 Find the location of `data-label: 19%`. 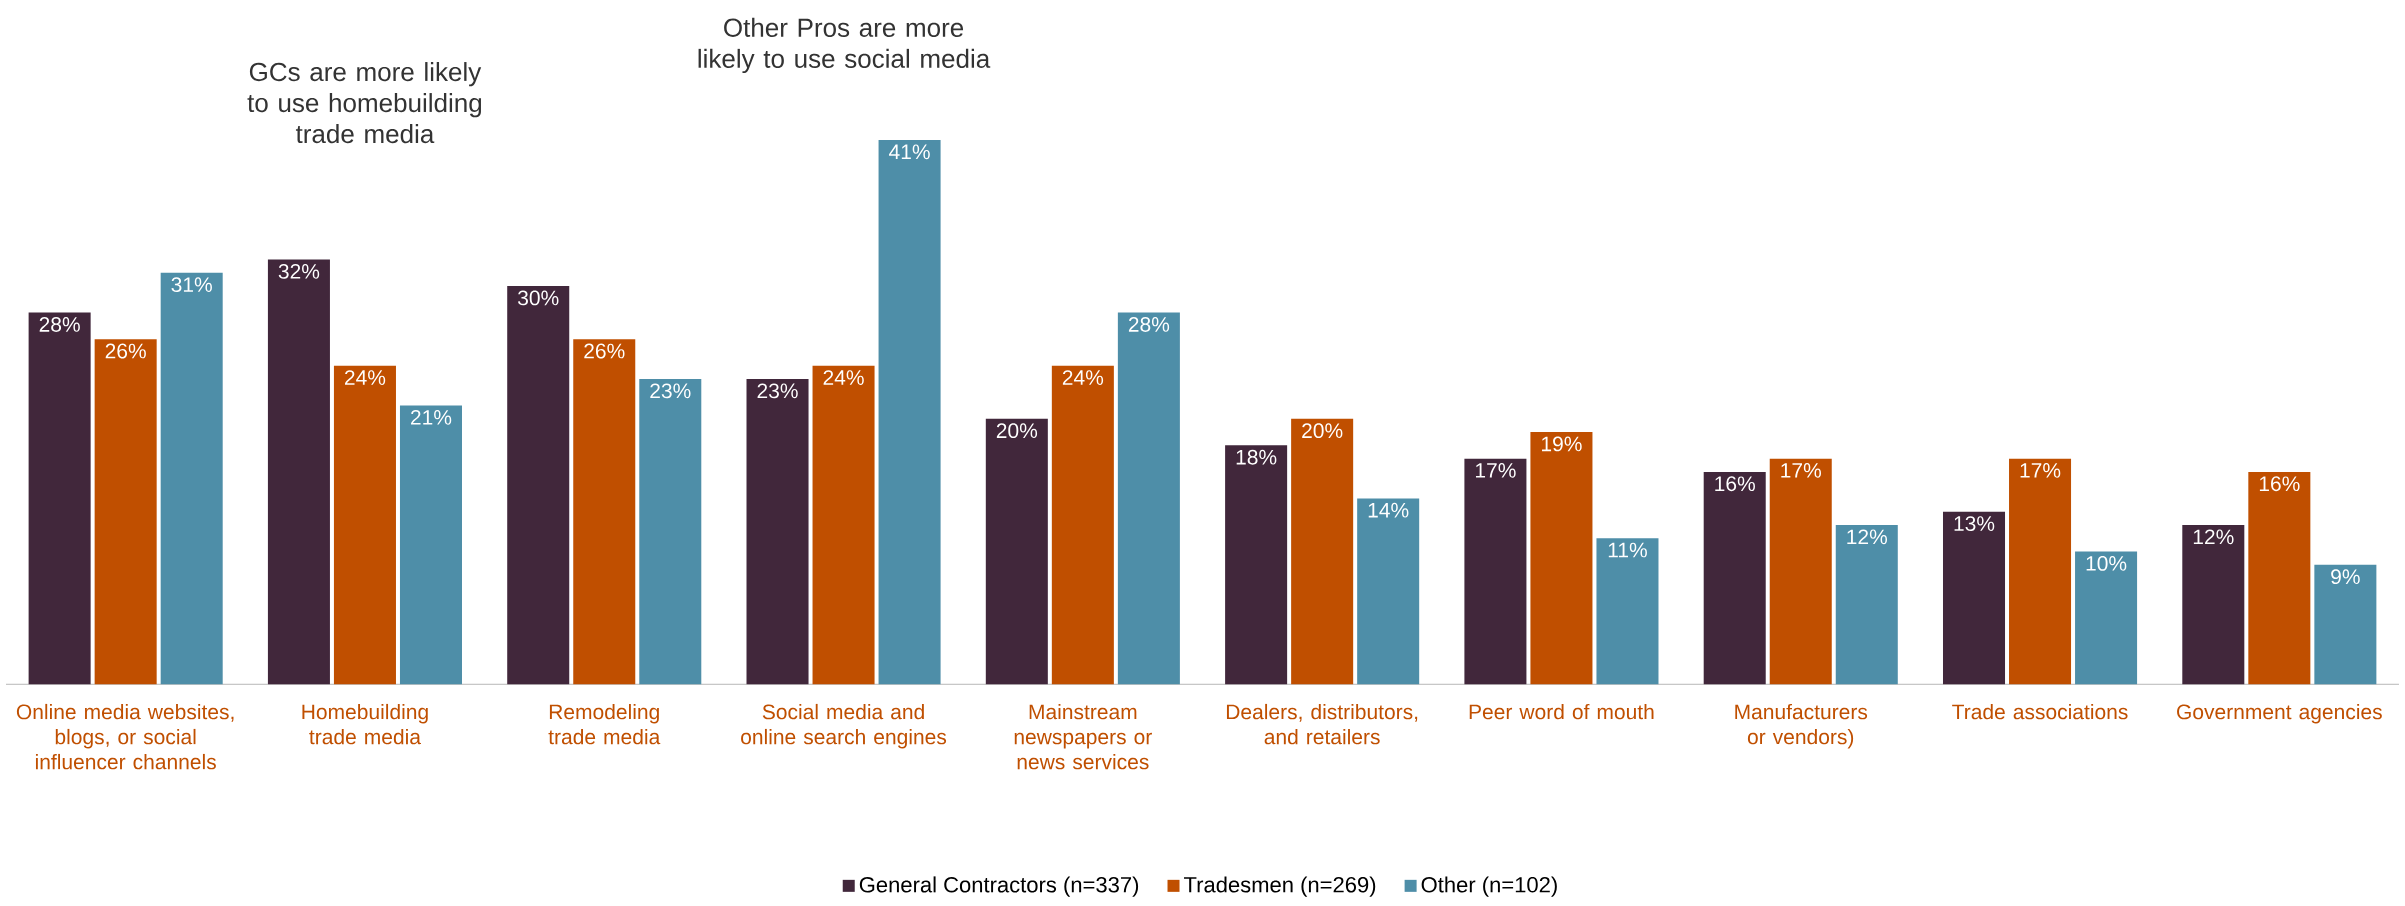

data-label: 19% is located at coordinates (1562, 444).